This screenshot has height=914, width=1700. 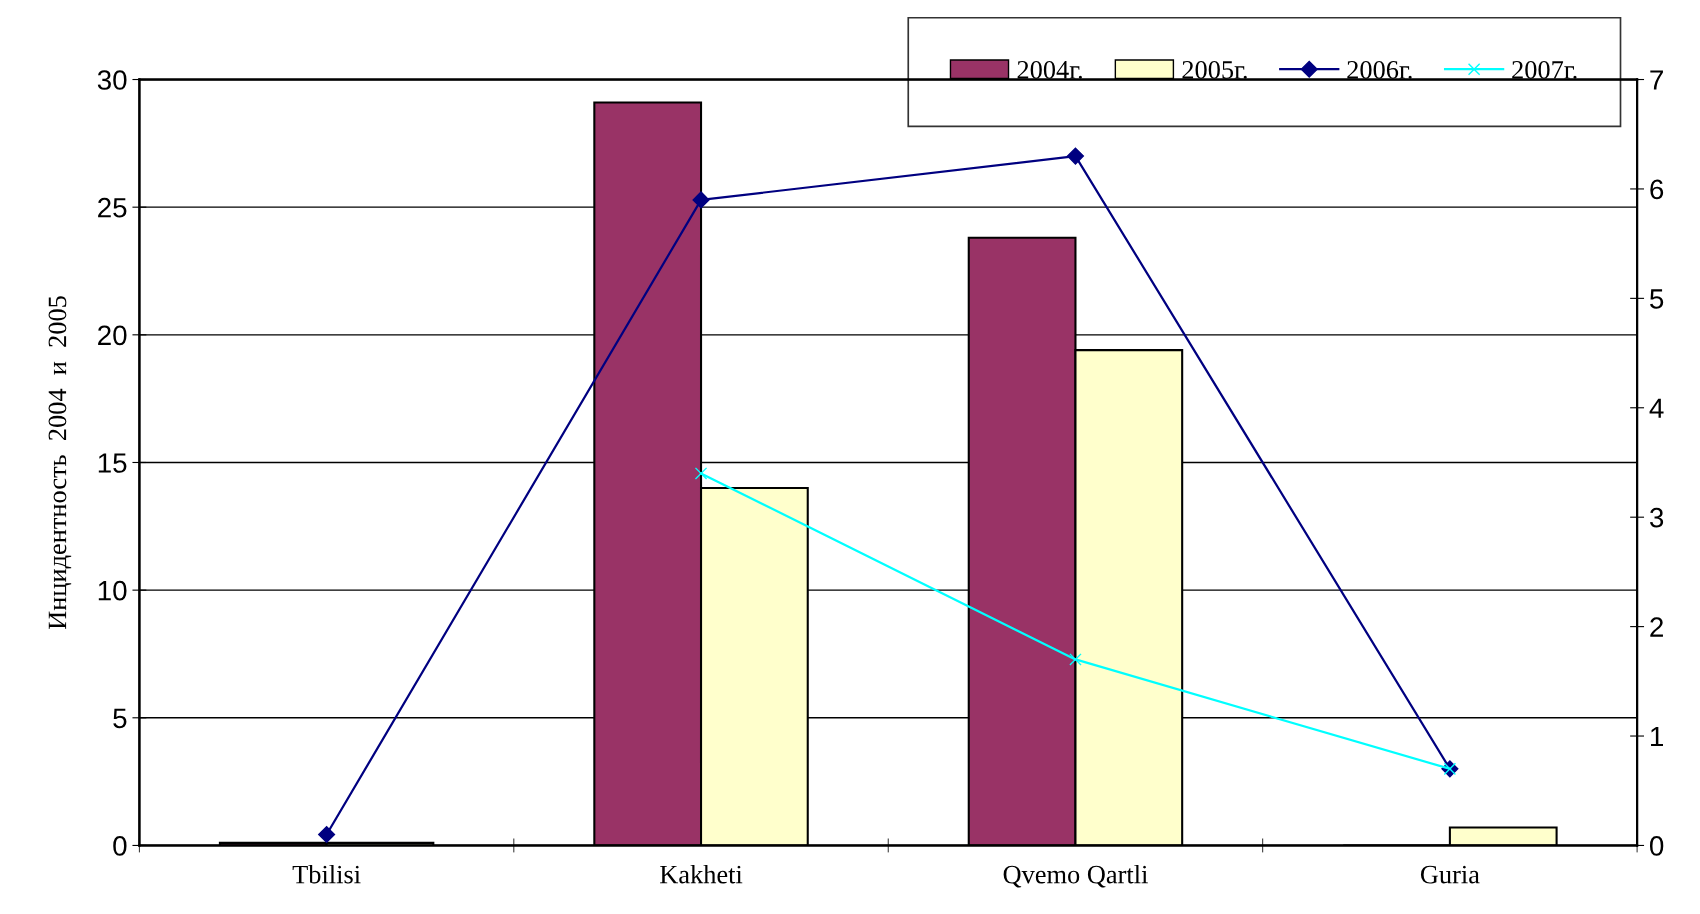 What do you see at coordinates (112, 590) in the screenshot?
I see `y-tick-label: 10` at bounding box center [112, 590].